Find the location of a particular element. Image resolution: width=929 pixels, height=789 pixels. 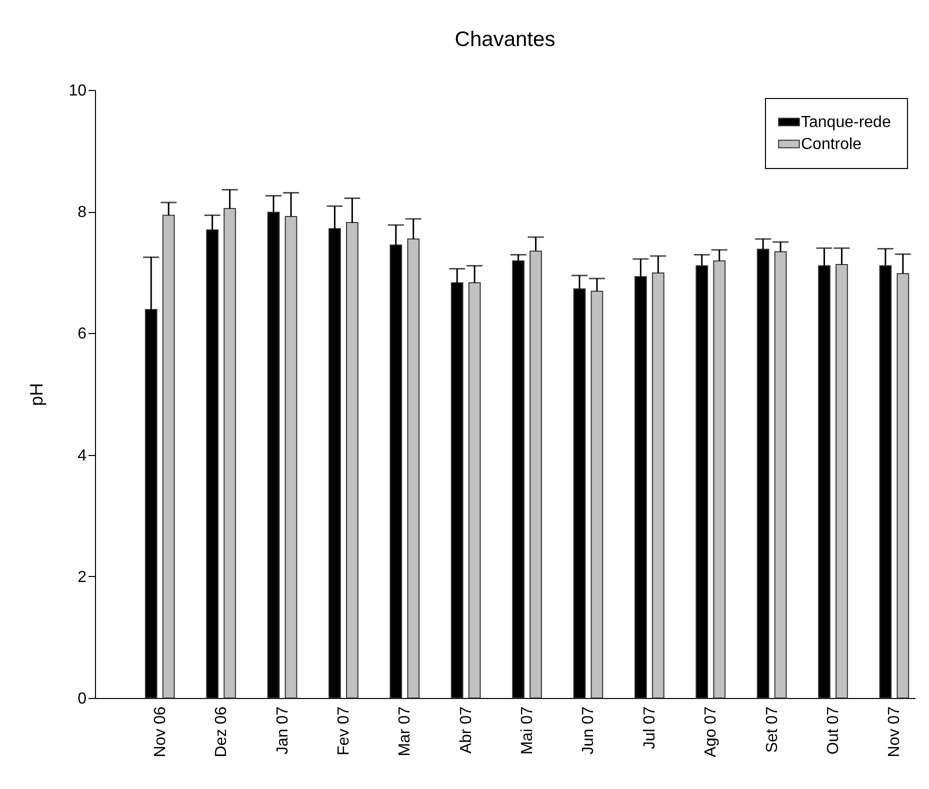

y-axis-title: pH is located at coordinates (36, 394).